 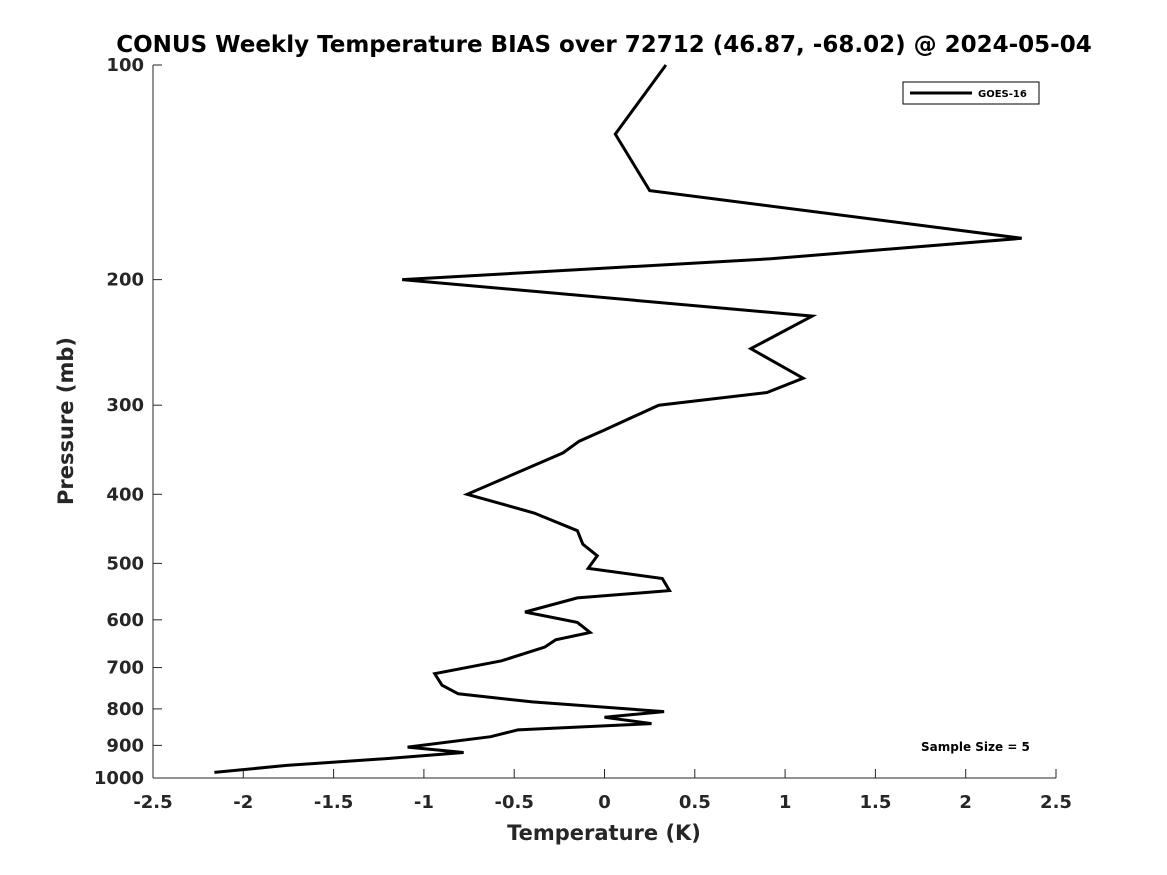 I want to click on y-tick-label: 1000, so click(x=119, y=778).